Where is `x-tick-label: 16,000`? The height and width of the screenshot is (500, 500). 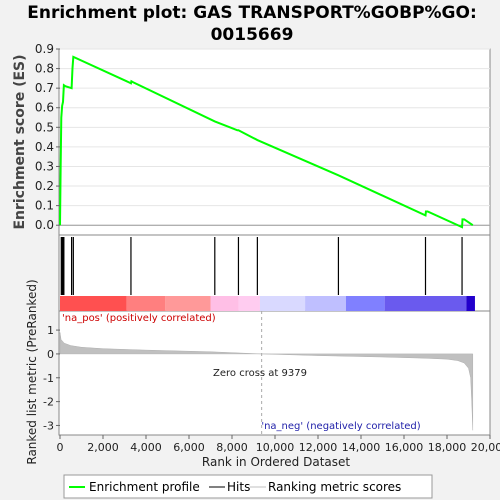 x-tick-label: 16,000 is located at coordinates (404, 447).